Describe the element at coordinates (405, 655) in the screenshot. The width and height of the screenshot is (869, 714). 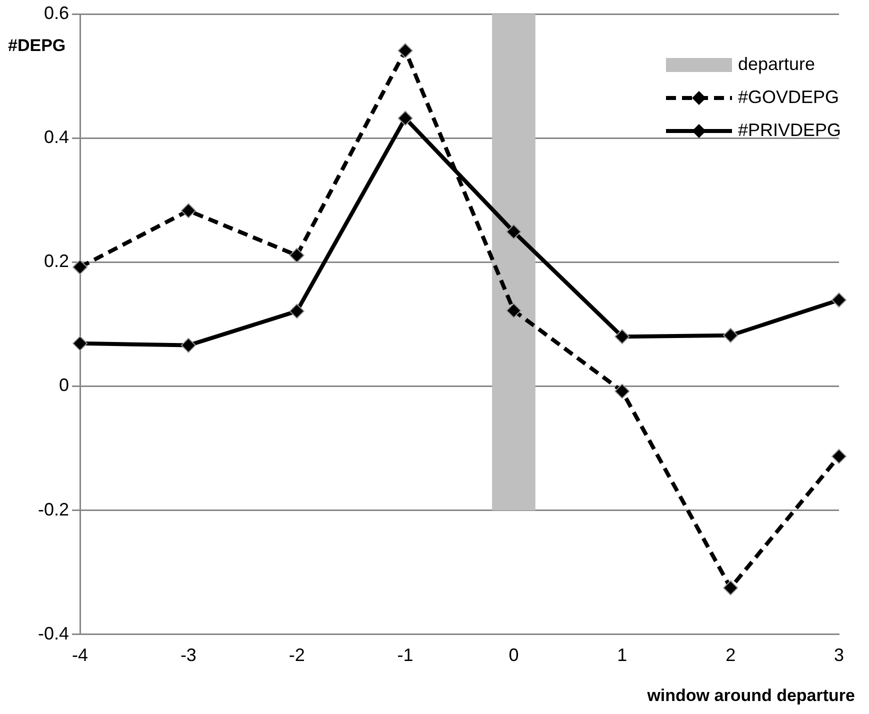
I see `x-tick-label: -1` at that location.